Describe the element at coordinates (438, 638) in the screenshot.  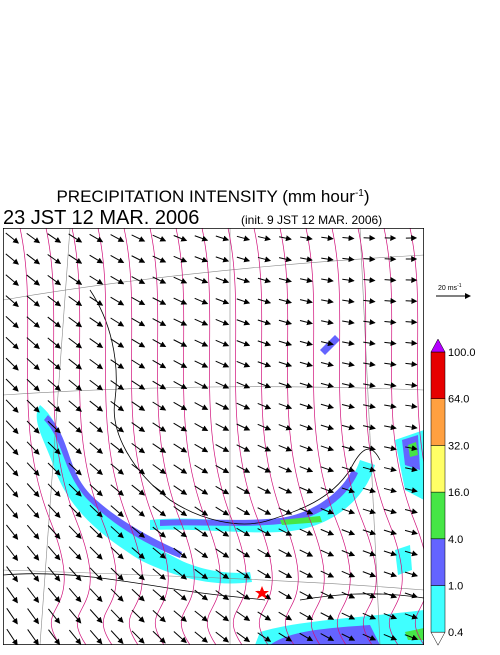
I see `colorbar-under` at that location.